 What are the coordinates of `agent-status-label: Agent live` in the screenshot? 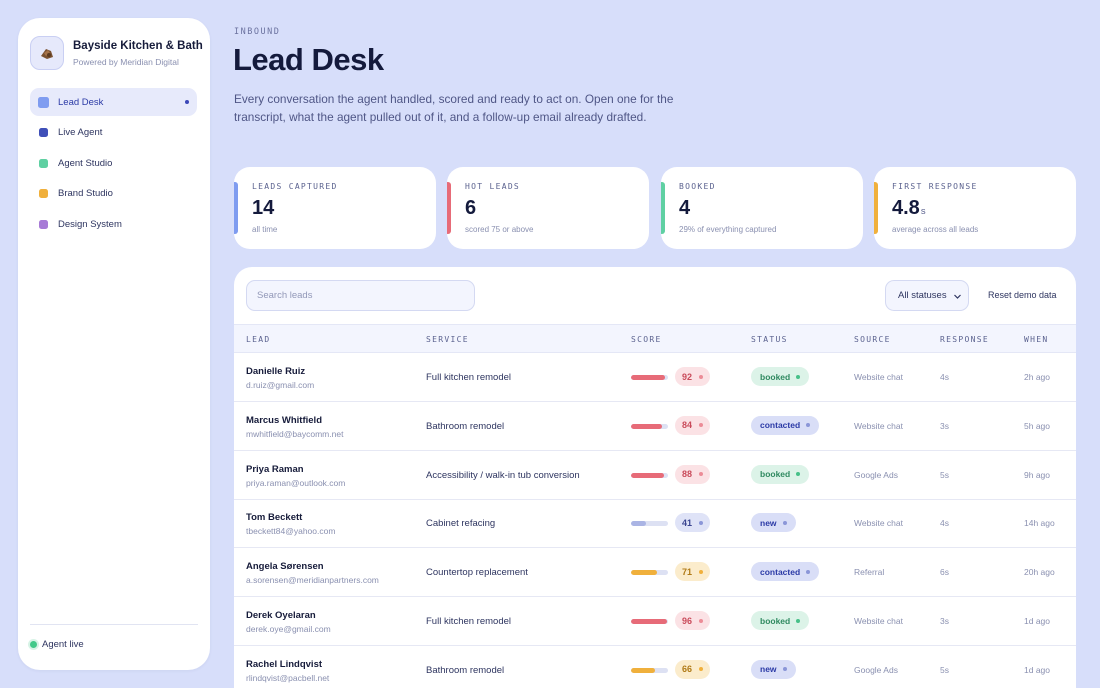 It's located at (63, 644).